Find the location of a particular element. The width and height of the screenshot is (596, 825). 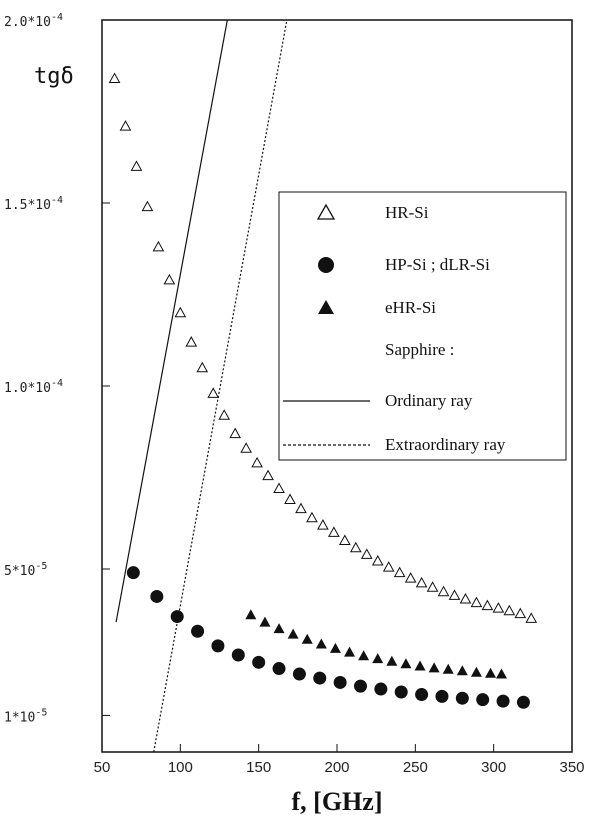

x-tick-label: 350 is located at coordinates (571, 767).